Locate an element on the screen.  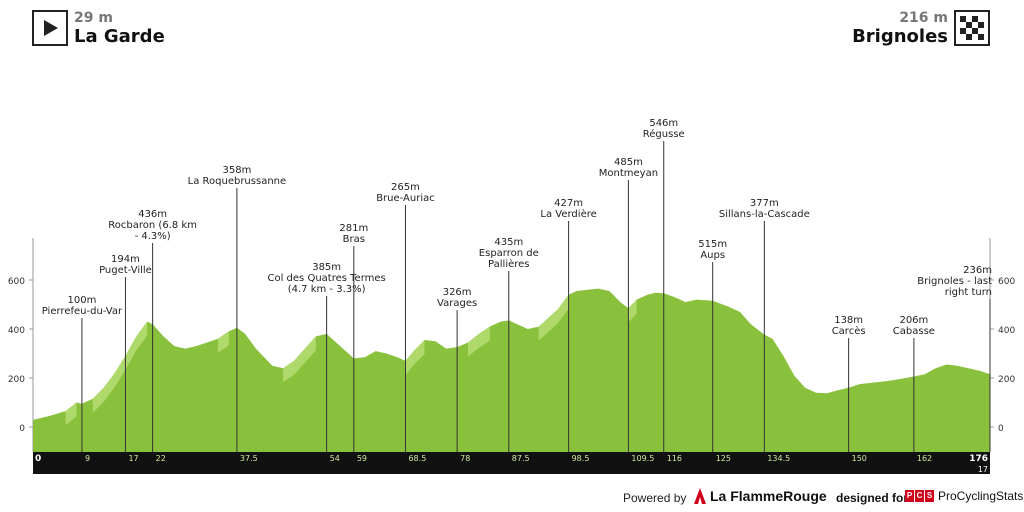
marker-label-line: 100m is located at coordinates (82, 300).